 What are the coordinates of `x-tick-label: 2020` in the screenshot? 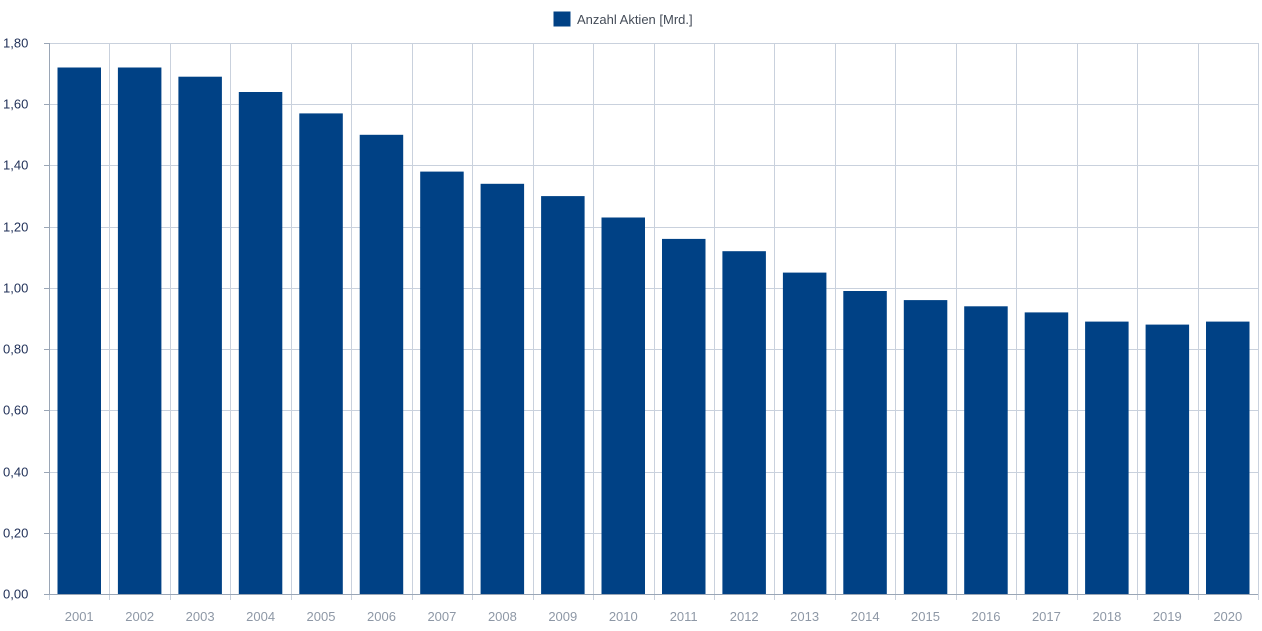 It's located at (1227, 616).